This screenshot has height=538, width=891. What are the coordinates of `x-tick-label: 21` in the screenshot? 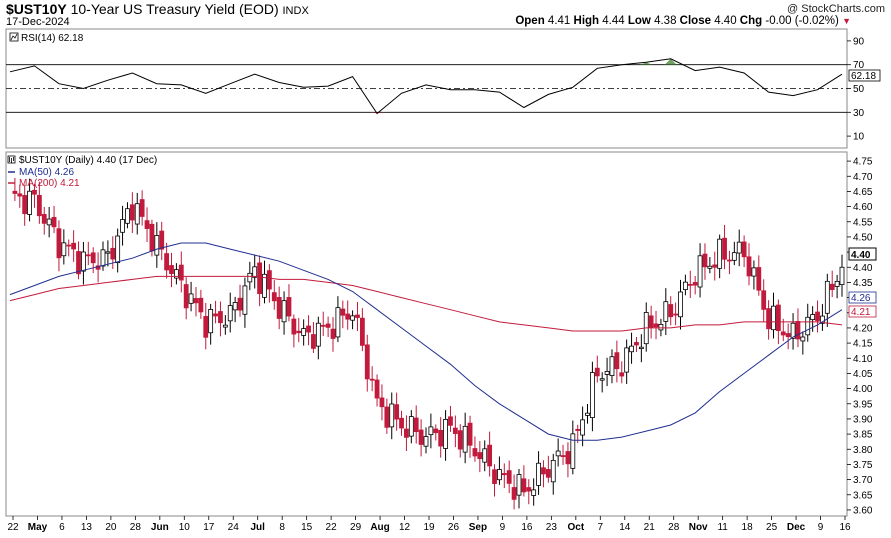 It's located at (650, 527).